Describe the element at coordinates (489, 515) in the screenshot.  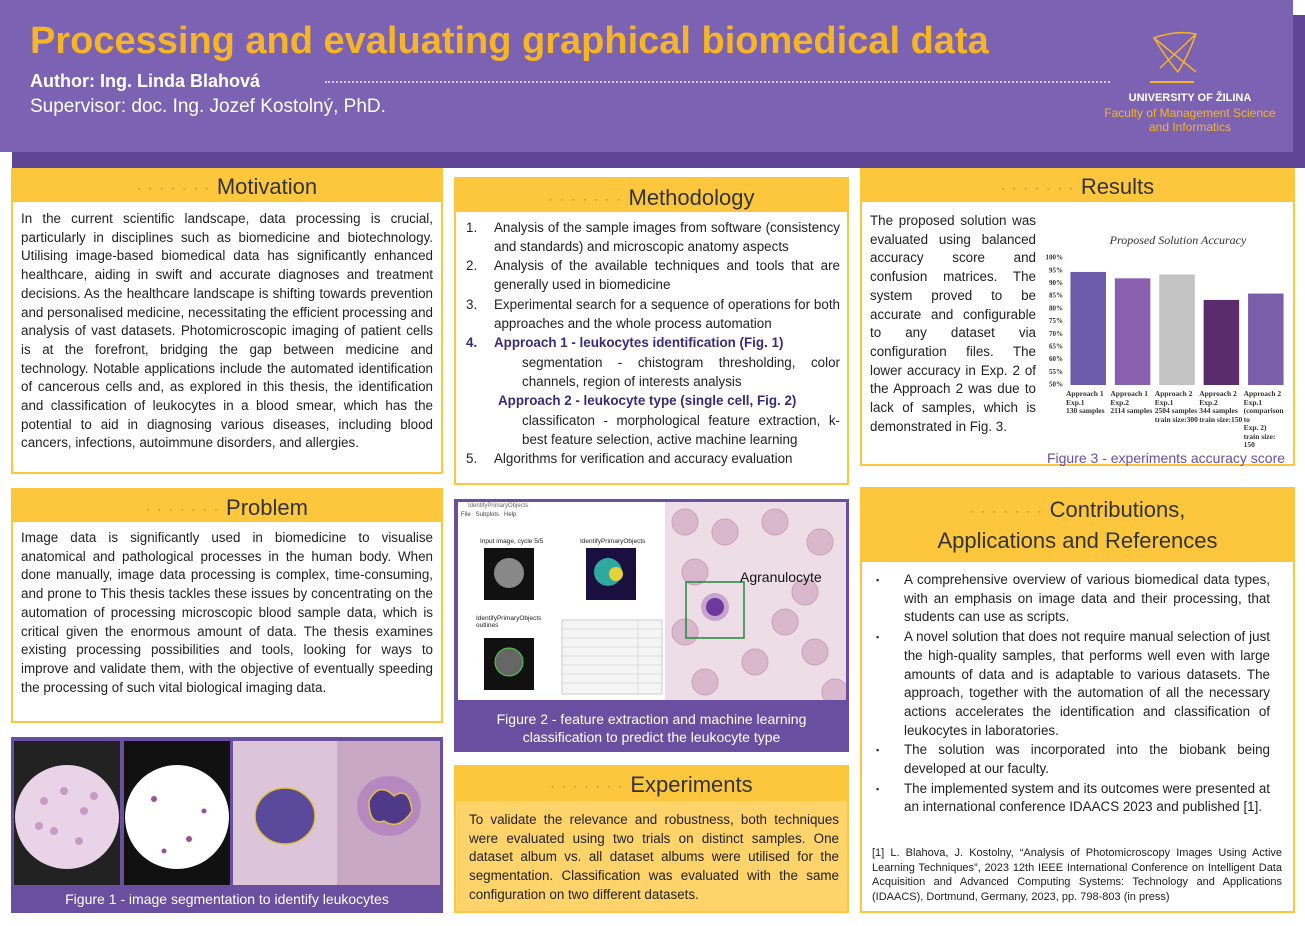
I see `menu: File Subplots Help` at that location.